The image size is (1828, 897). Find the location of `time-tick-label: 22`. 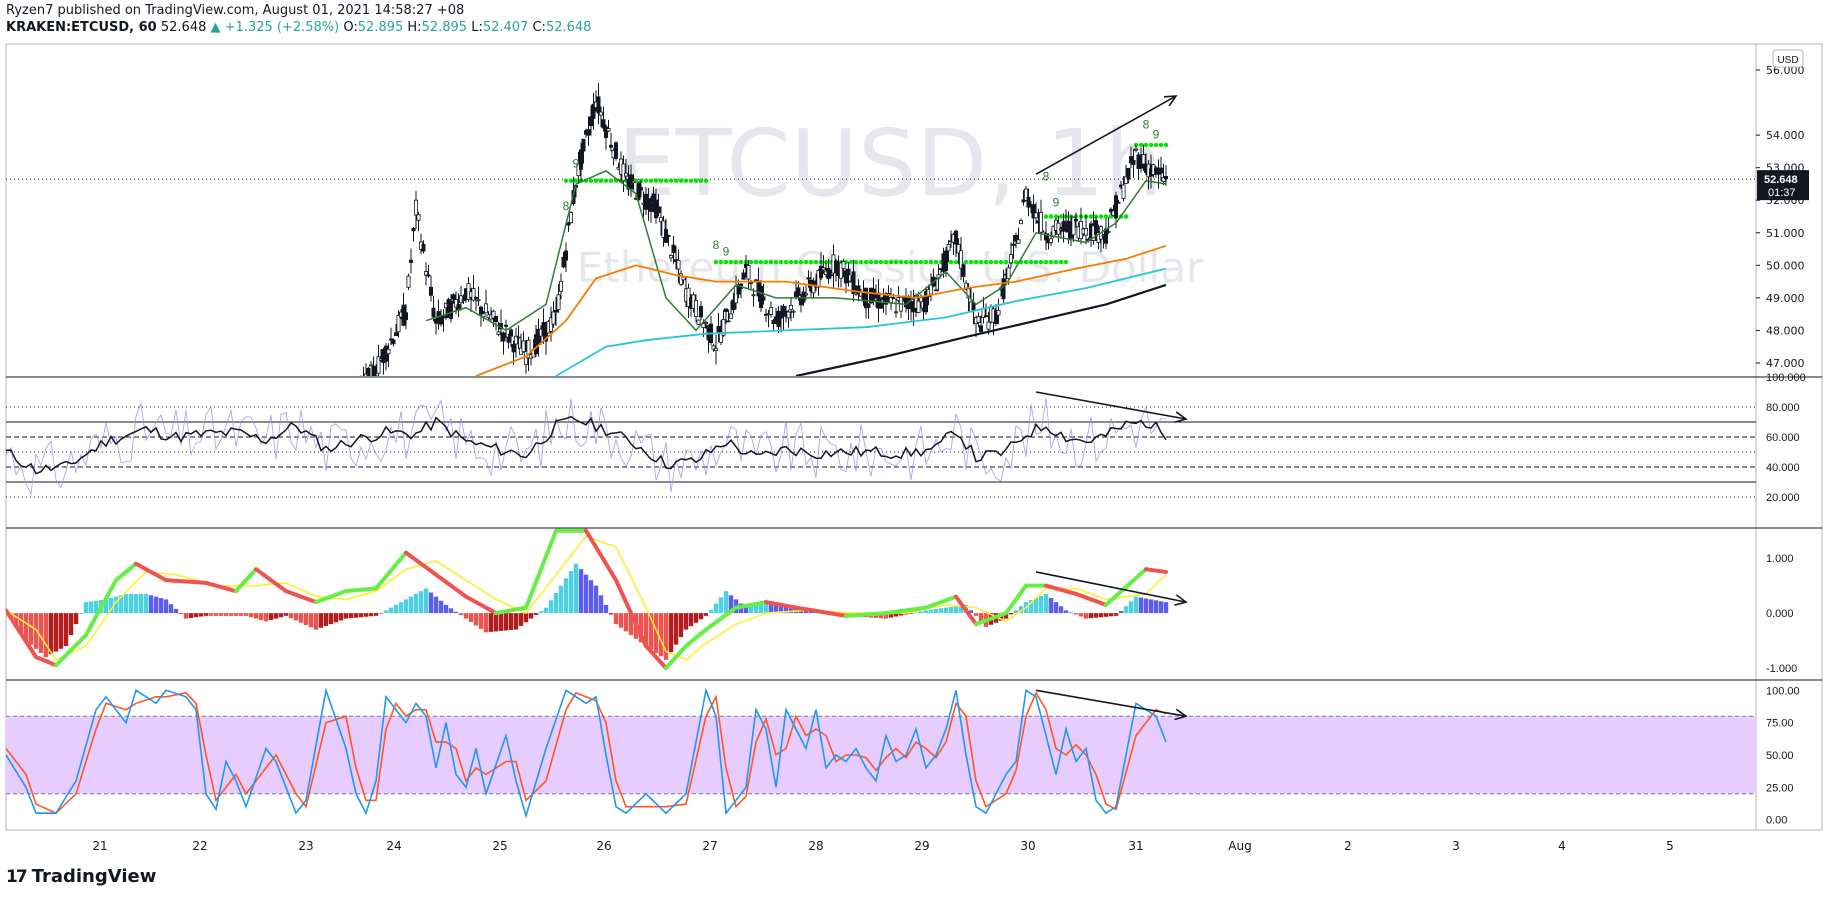

time-tick-label: 22 is located at coordinates (199, 846).